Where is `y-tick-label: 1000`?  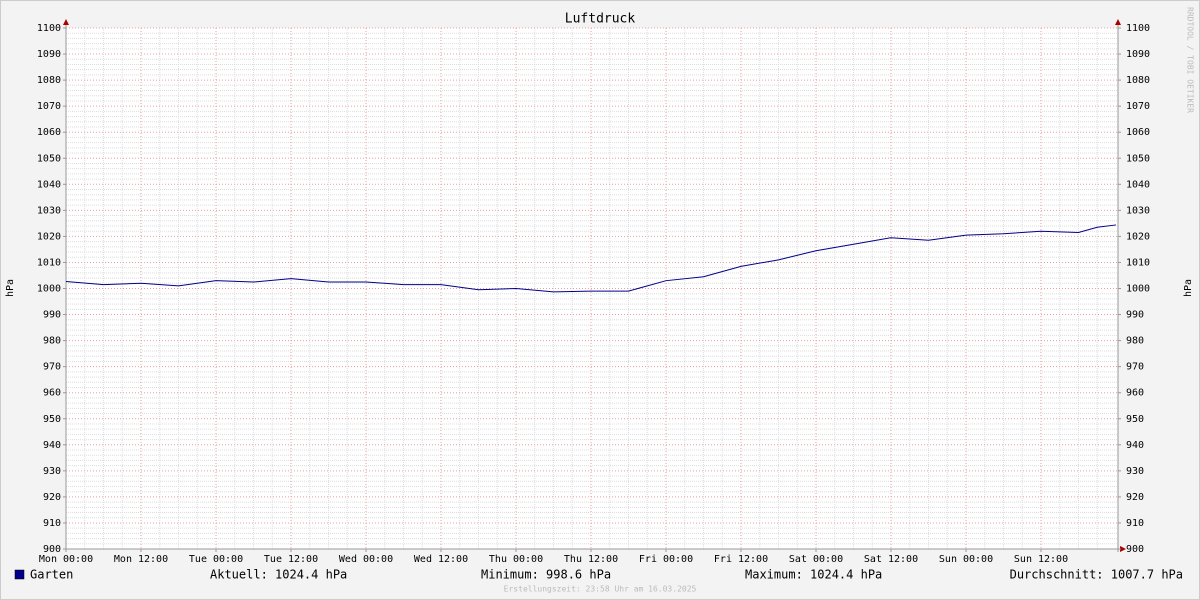
y-tick-label: 1000 is located at coordinates (49, 289).